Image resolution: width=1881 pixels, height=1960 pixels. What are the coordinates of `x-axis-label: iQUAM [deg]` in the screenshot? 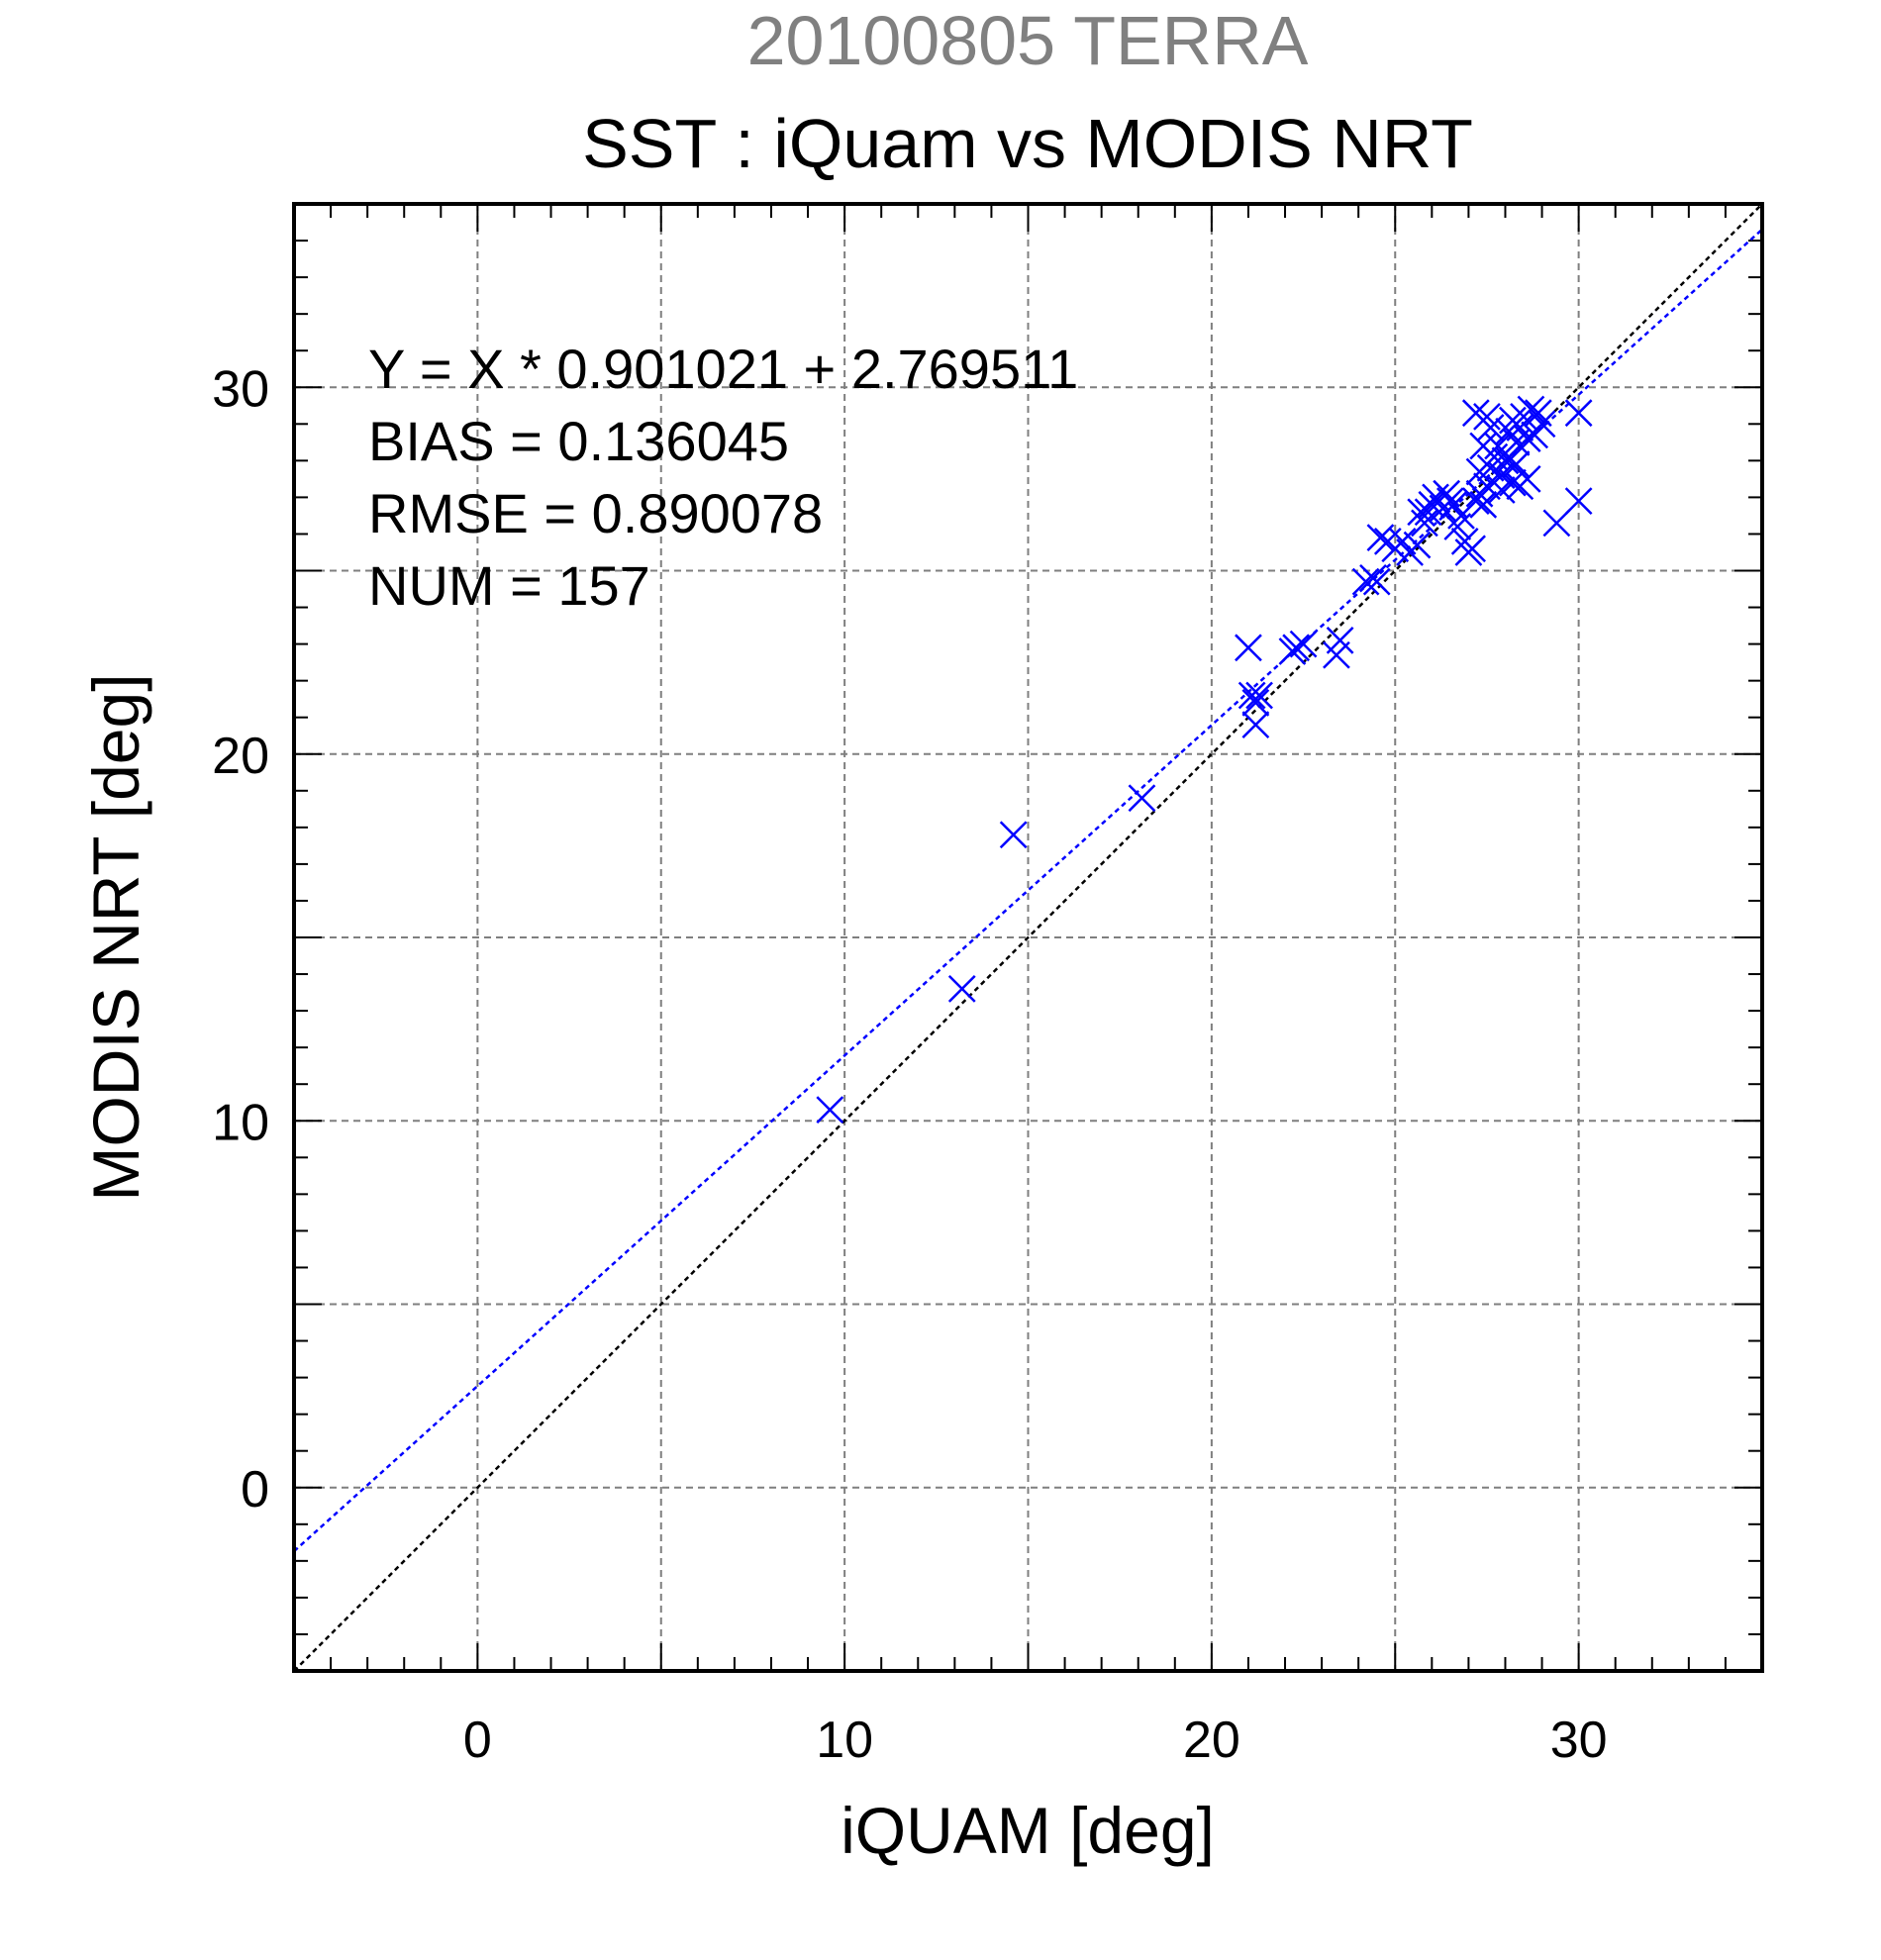 It's located at (1028, 1830).